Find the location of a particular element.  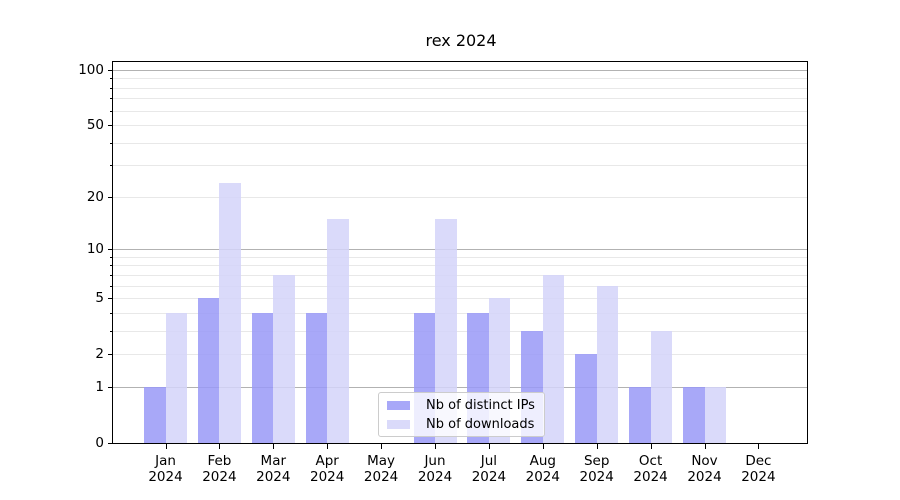

x-tick-label: Nov 2024 is located at coordinates (704, 469).